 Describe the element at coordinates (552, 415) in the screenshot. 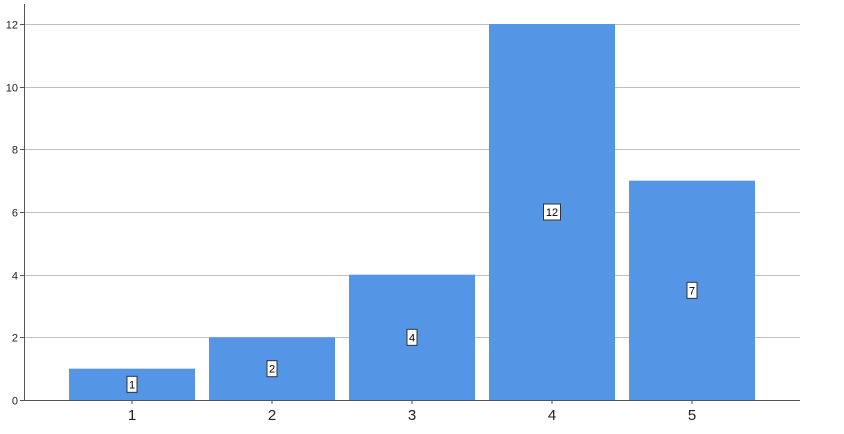

I see `x-tick-label: 4` at that location.